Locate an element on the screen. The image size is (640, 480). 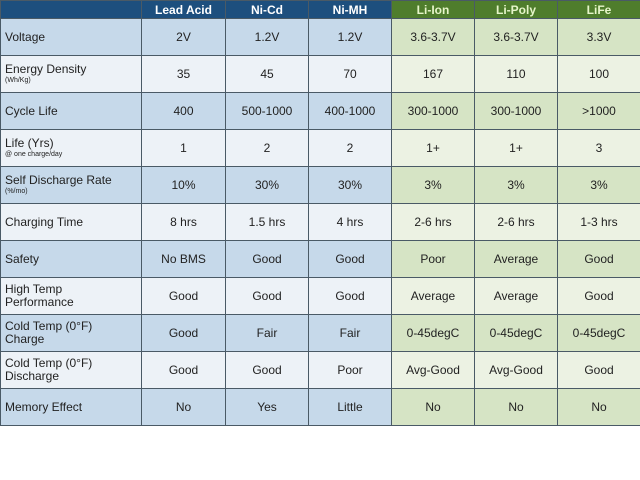
row-label: Cold Temp (0°F) Charge is located at coordinates (71, 333).